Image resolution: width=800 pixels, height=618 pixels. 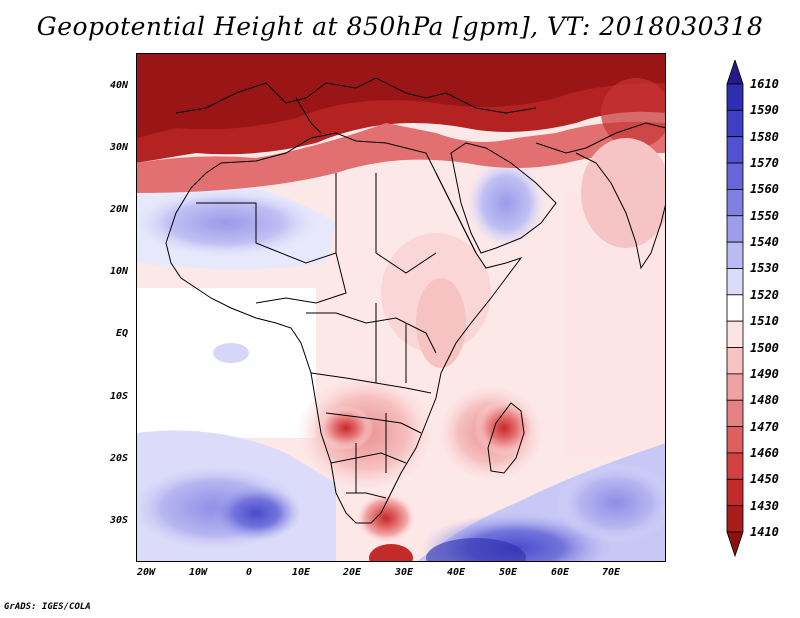 What do you see at coordinates (198, 572) in the screenshot?
I see `lon-label-10w: 10W` at bounding box center [198, 572].